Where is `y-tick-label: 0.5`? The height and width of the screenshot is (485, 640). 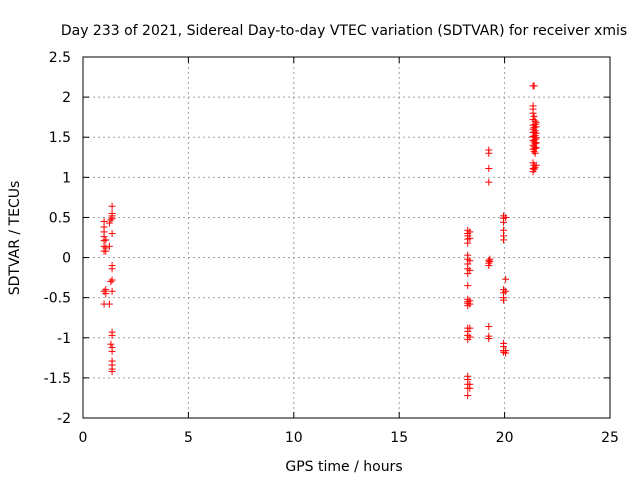
y-tick-label: 0.5 is located at coordinates (60, 218).